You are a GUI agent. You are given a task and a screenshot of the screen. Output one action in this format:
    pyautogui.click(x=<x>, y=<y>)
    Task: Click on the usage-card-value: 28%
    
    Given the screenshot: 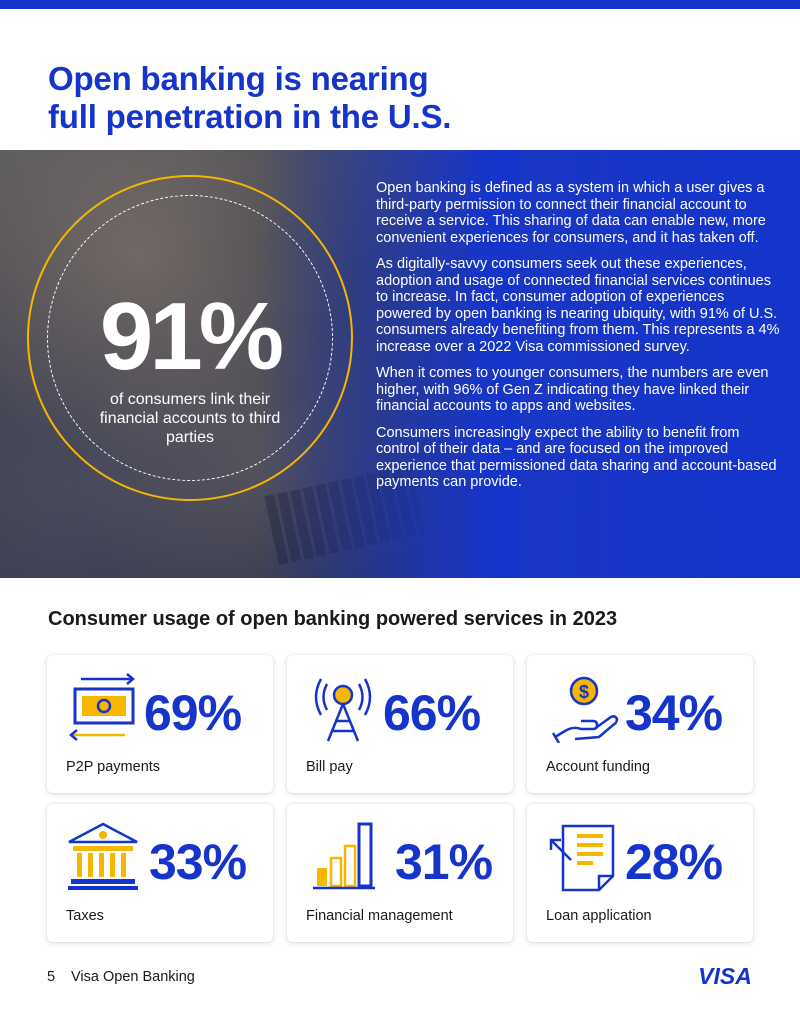 What is the action you would take?
    pyautogui.click(x=674, y=862)
    